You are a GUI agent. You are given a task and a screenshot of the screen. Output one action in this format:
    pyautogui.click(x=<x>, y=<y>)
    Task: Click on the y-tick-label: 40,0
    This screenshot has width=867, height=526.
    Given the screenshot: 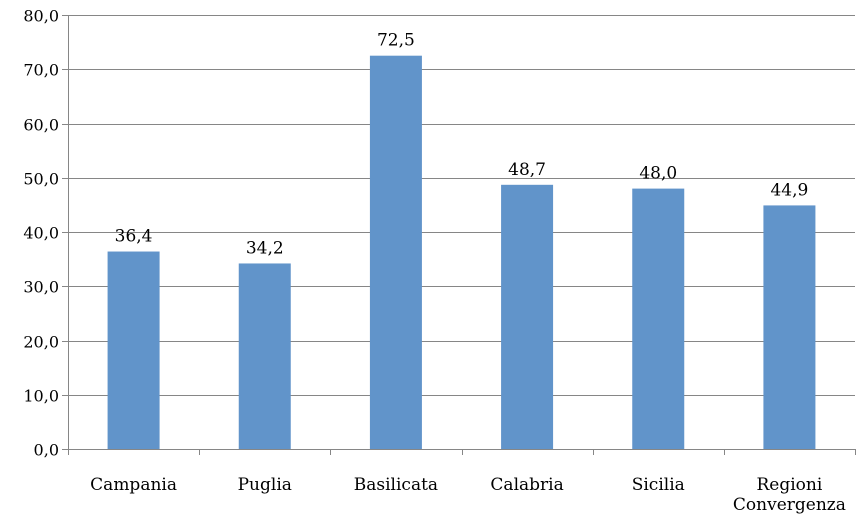 What is the action you would take?
    pyautogui.click(x=41, y=233)
    